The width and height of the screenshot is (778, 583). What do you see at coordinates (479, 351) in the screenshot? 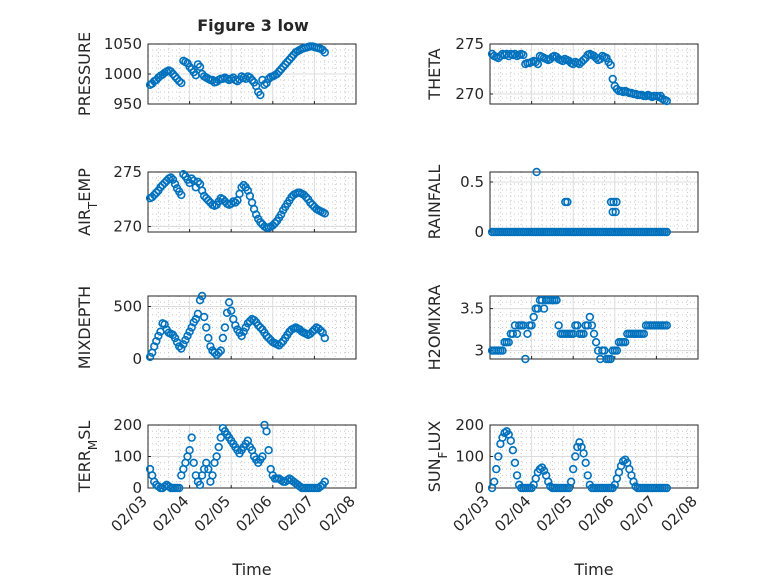
I see `y-tick-label: 3` at bounding box center [479, 351].